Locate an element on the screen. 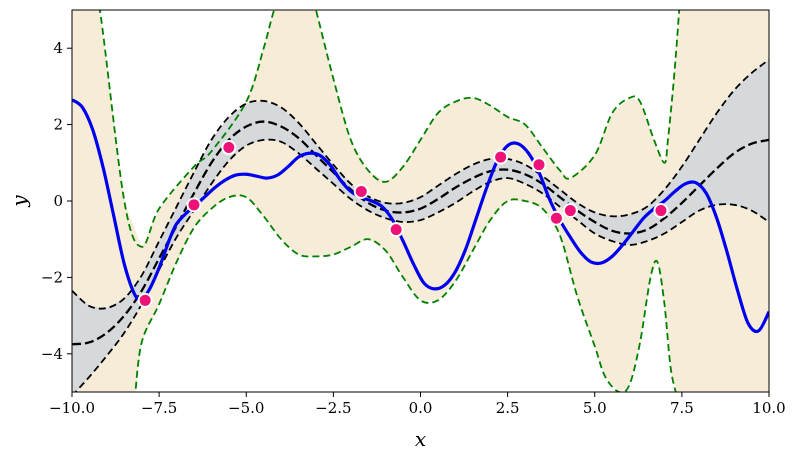 The width and height of the screenshot is (796, 459). y-tick-label: 0 is located at coordinates (58, 201).